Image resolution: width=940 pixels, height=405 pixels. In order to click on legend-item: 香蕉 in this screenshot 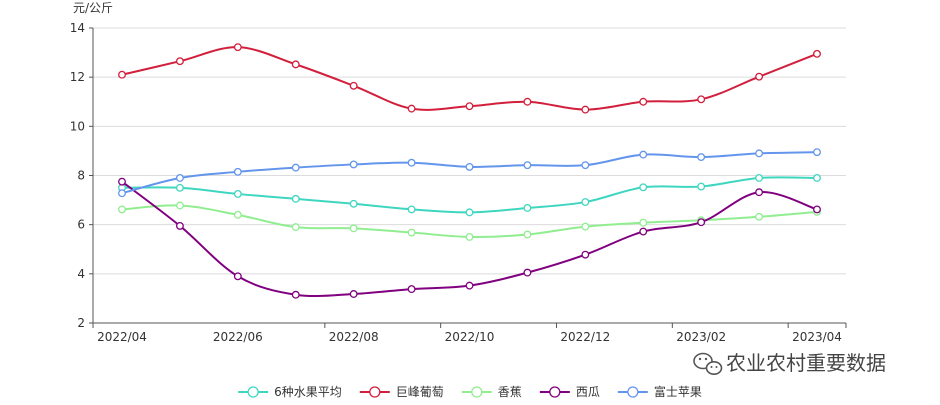, I will do `click(491, 392)`.